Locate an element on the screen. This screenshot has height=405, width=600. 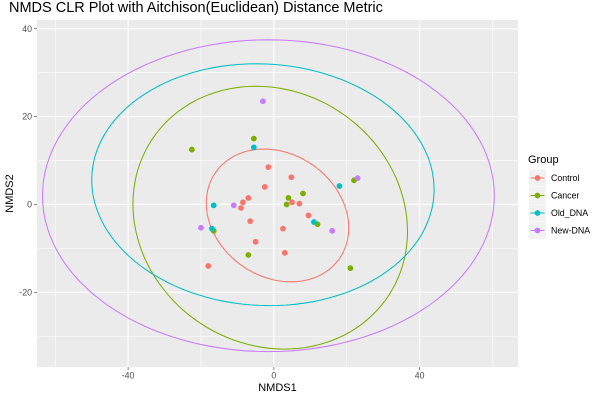
legend-title: Group is located at coordinates (543, 160).